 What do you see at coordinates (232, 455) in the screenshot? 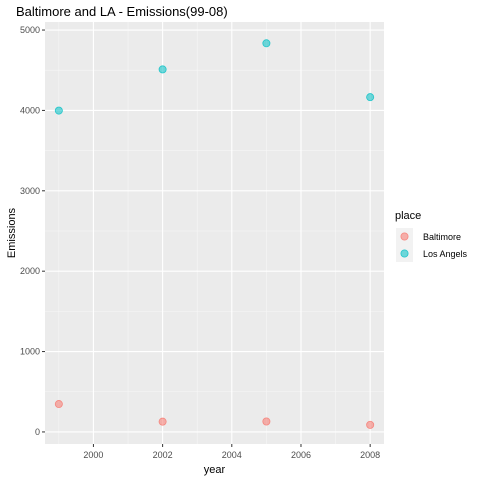
I see `x-tick-label: 2004` at bounding box center [232, 455].